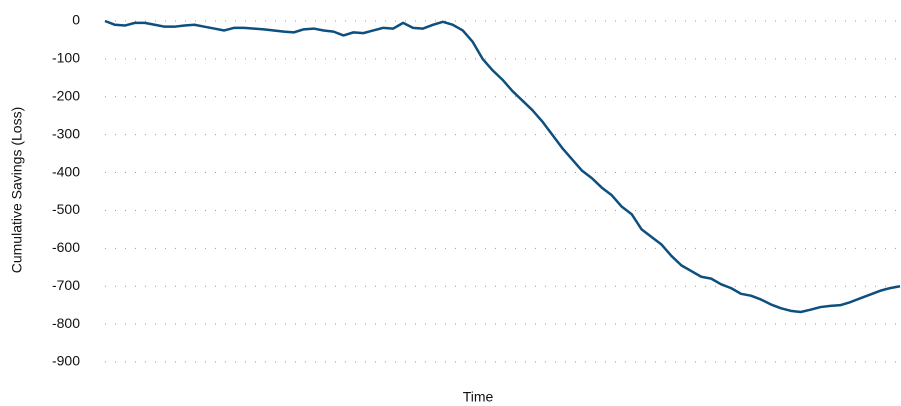 The height and width of the screenshot is (406, 901). I want to click on y-tick-label: -800, so click(66, 323).